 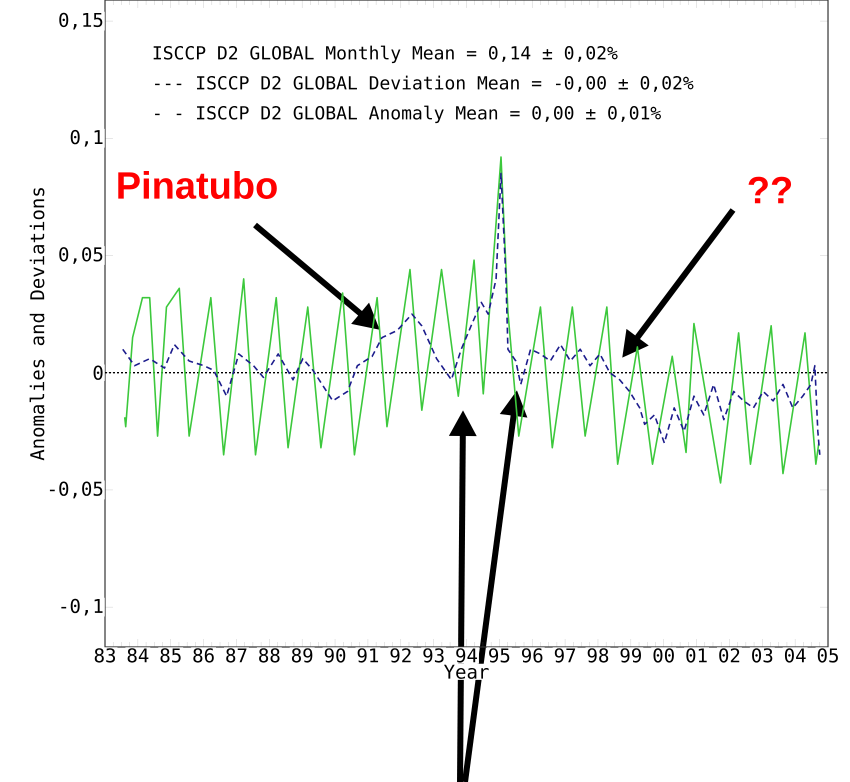 I want to click on x-tick-label: 97, so click(x=565, y=655).